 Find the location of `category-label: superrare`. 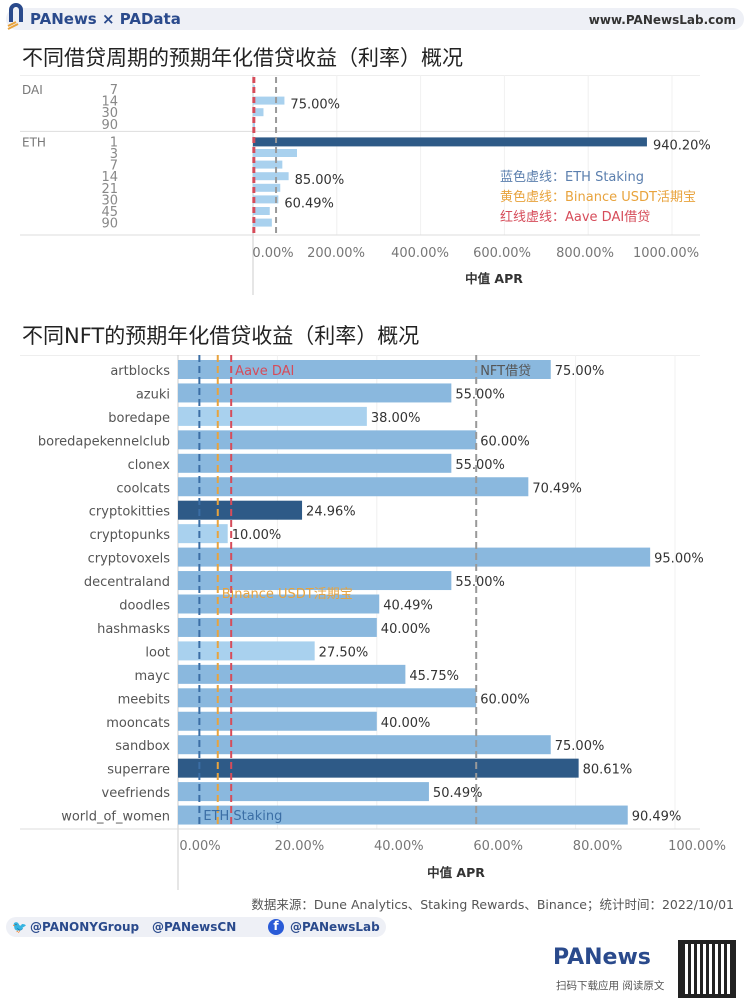

category-label: superrare is located at coordinates (138, 770).